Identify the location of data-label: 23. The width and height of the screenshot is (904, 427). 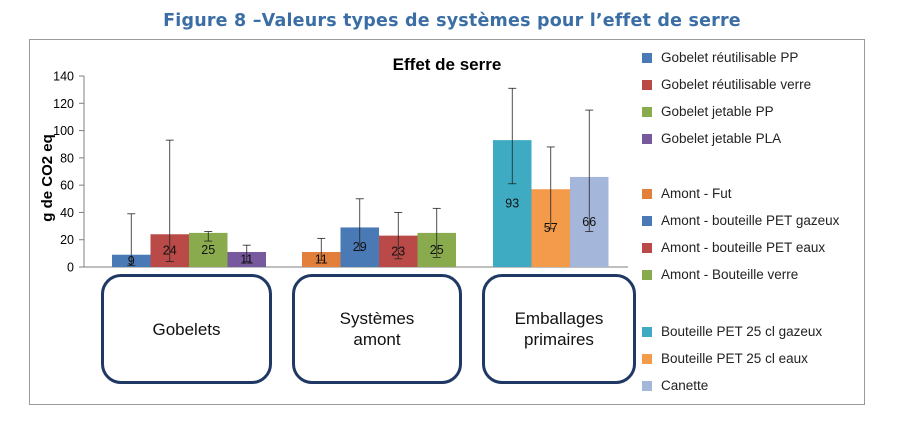
(398, 251).